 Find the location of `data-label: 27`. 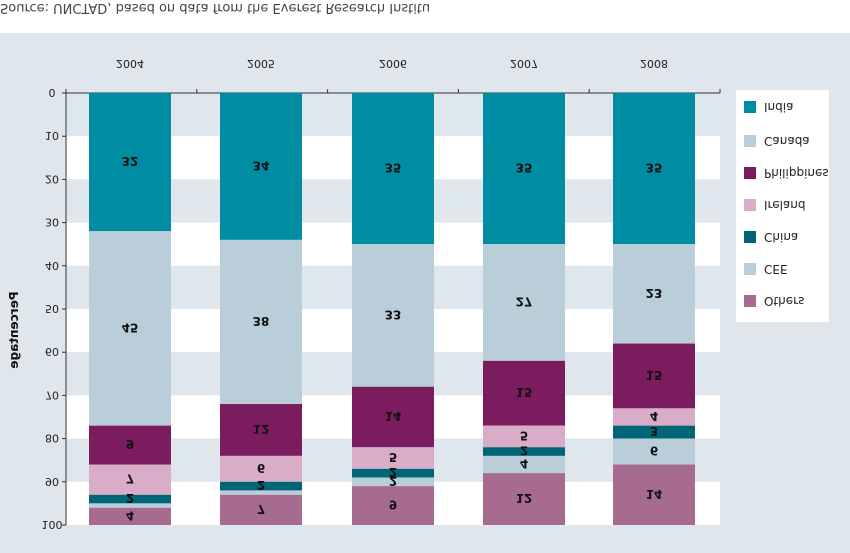

data-label: 27 is located at coordinates (524, 302).